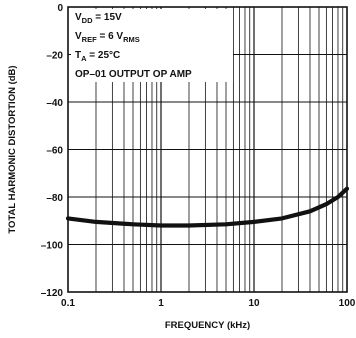 The height and width of the screenshot is (338, 356). Describe the element at coordinates (208, 303) in the screenshot. I see `x-tick-labels: 0.1 1 10 100` at that location.